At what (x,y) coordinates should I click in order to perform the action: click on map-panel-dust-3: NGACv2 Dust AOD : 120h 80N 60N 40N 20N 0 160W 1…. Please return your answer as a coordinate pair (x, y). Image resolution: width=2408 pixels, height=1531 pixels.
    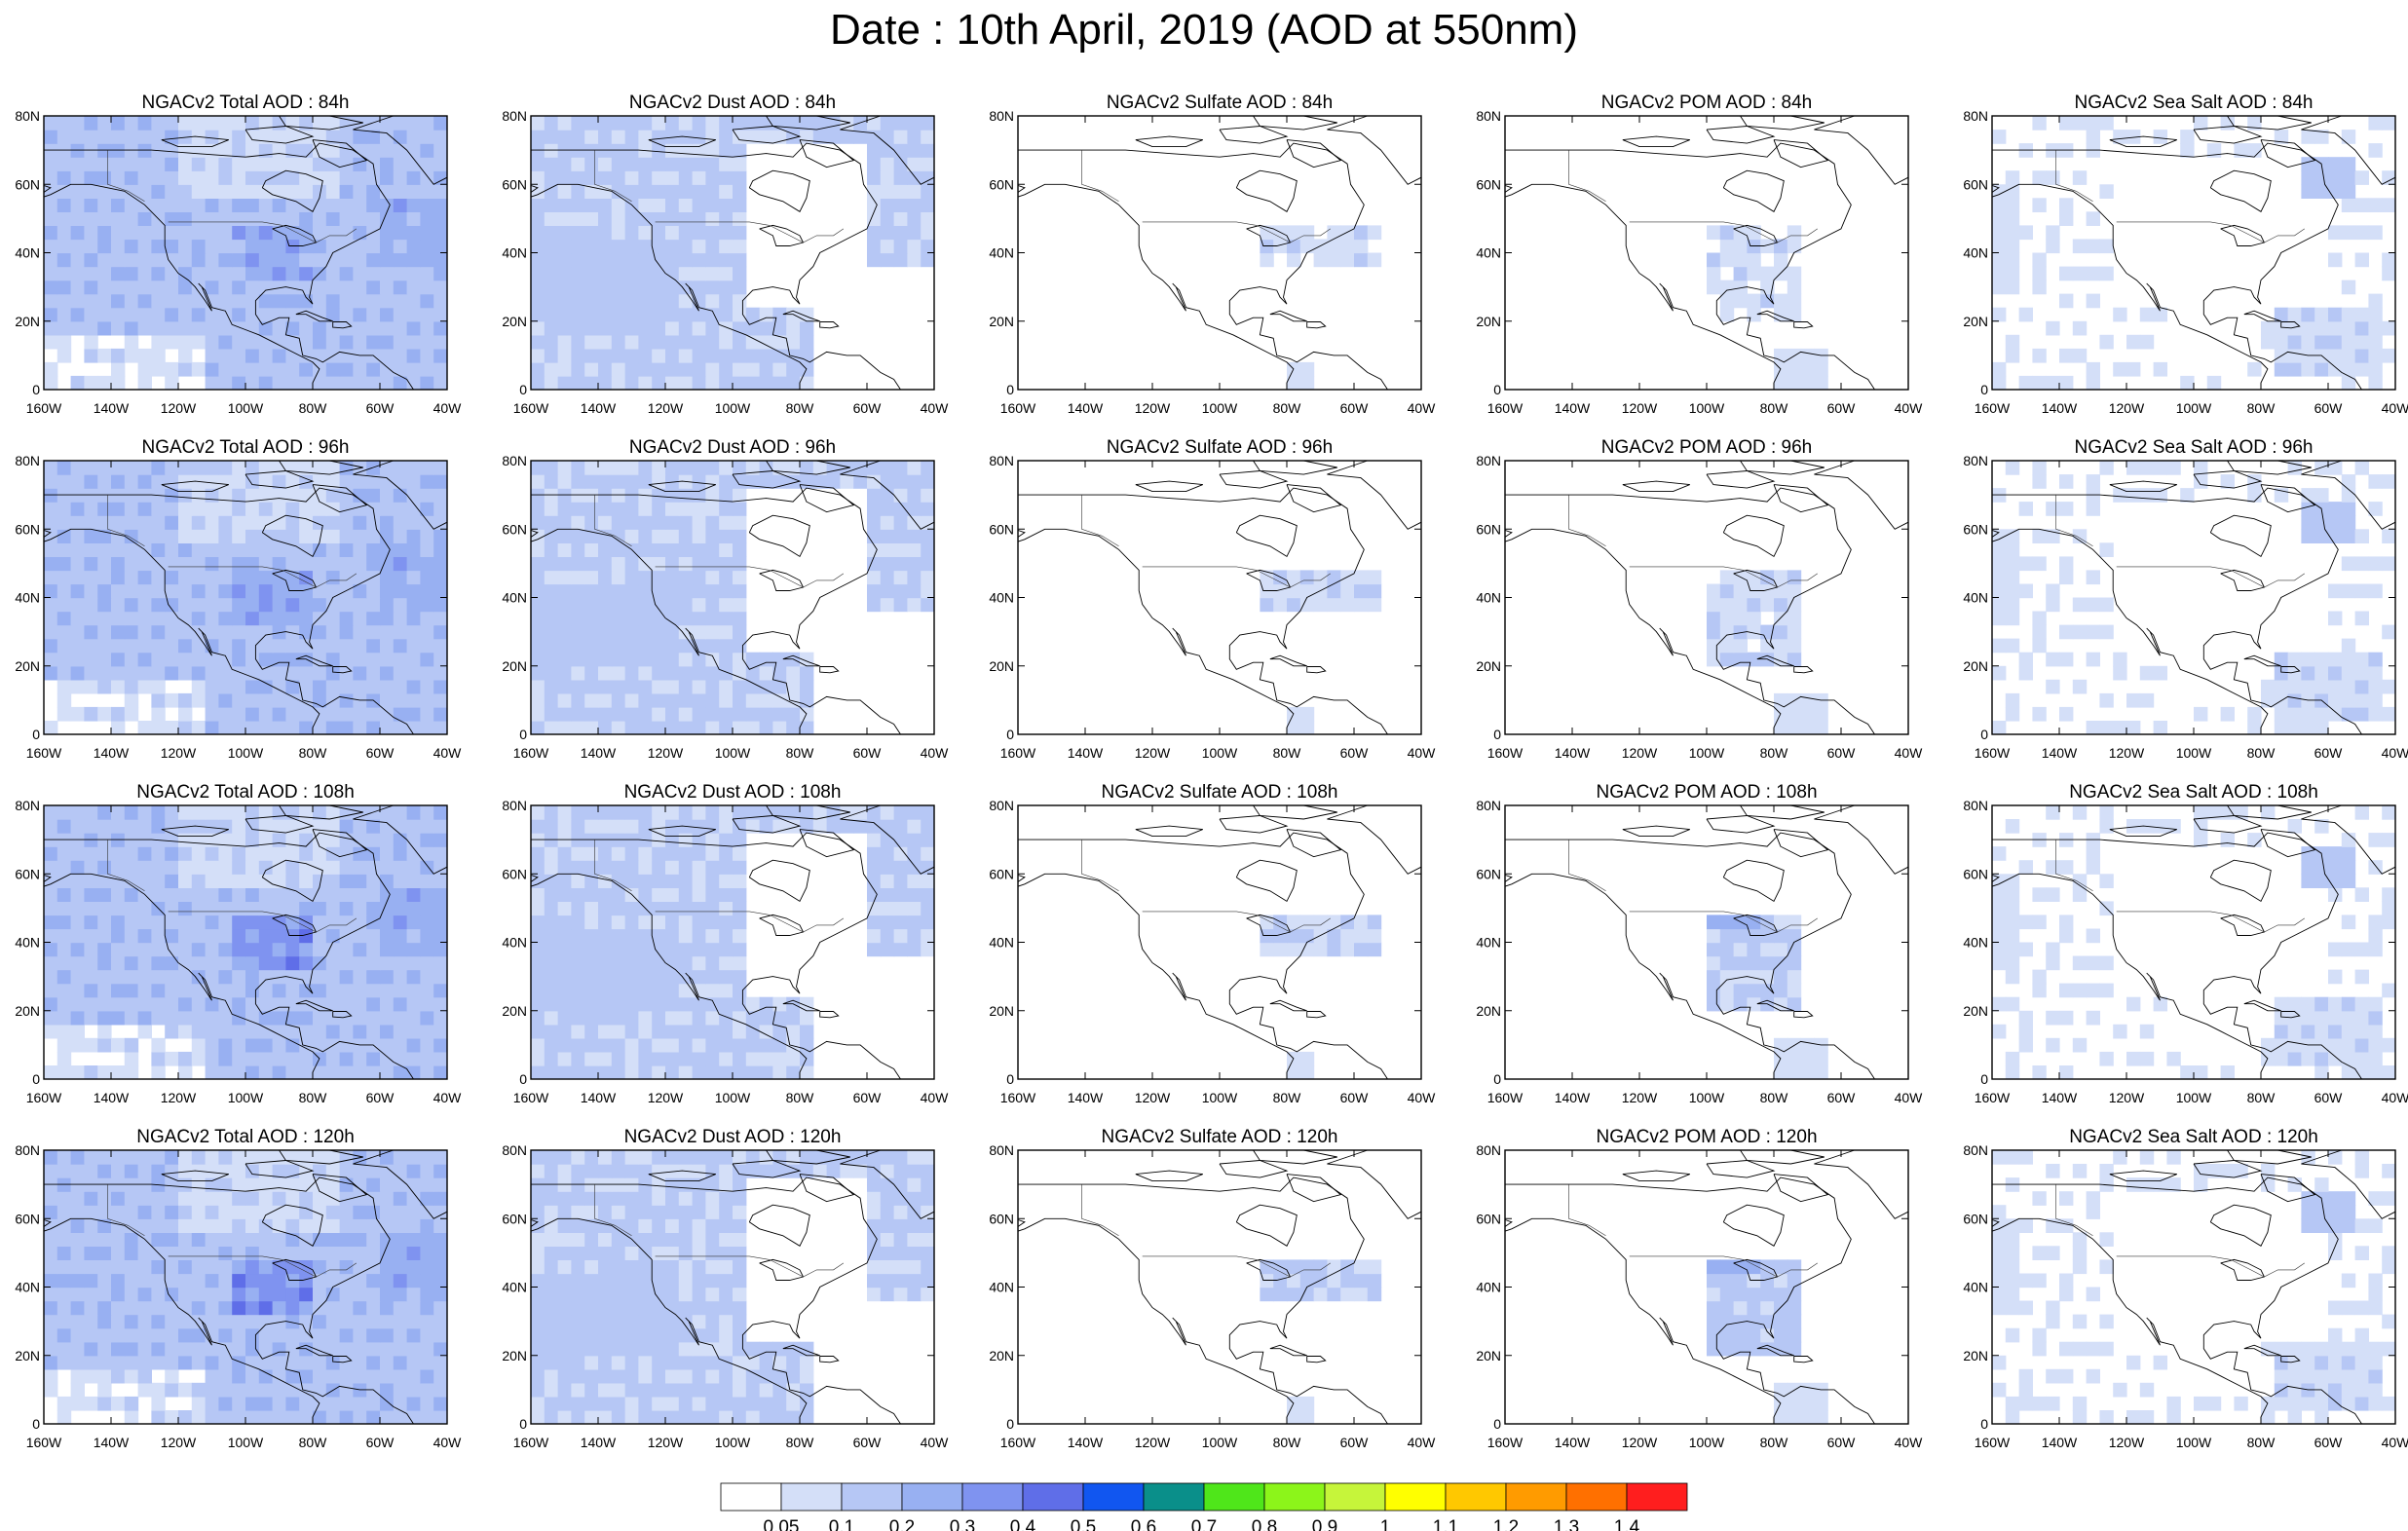
    Looking at the image, I should click on (725, 1289).